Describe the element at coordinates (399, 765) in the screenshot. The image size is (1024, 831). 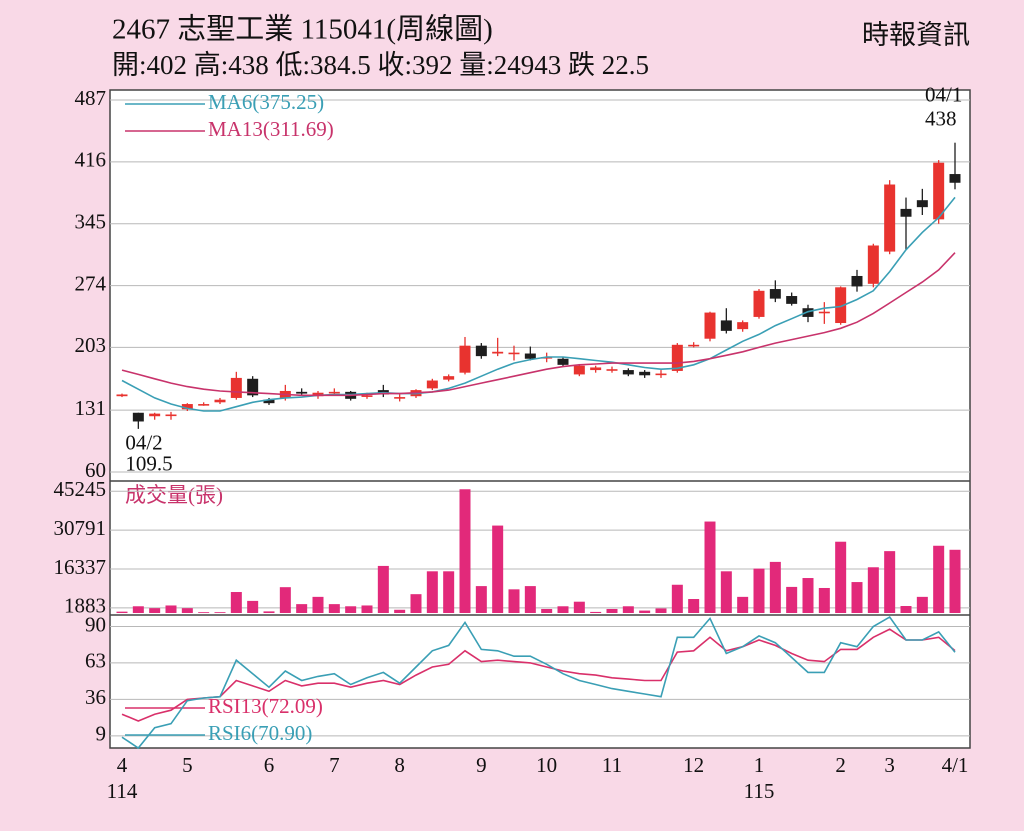
I see `x-tick-label: 8` at that location.